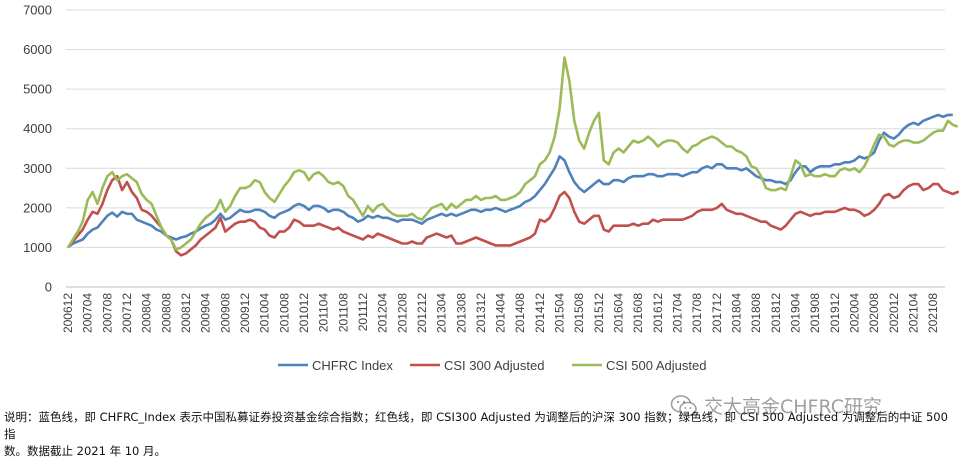 The width and height of the screenshot is (959, 460). Describe the element at coordinates (352, 365) in the screenshot. I see `legend-label: CHFRC Index` at that location.